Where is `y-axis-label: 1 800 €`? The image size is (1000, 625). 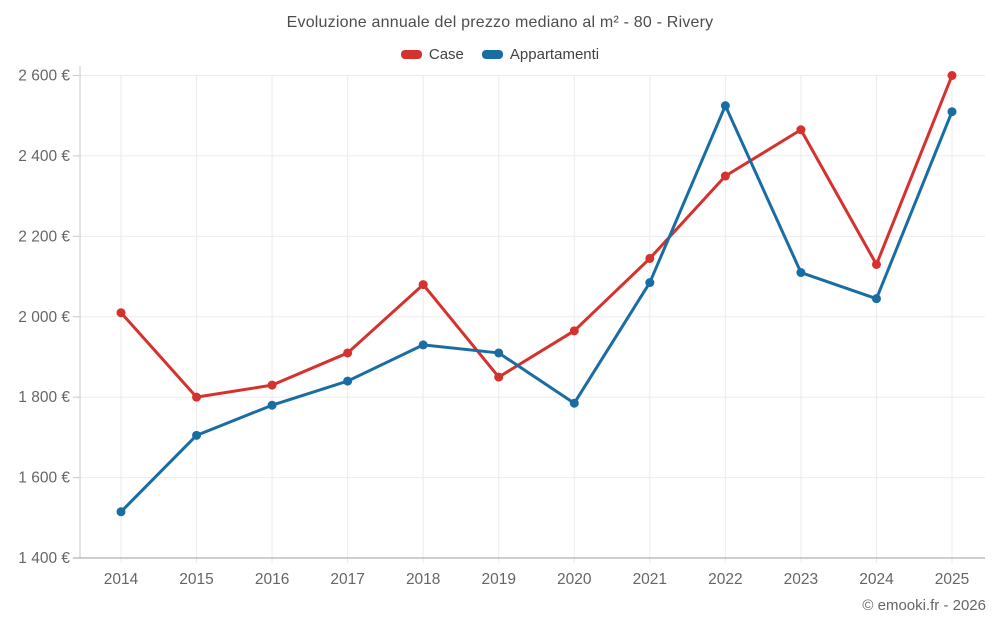 y-axis-label: 1 800 € is located at coordinates (44, 397).